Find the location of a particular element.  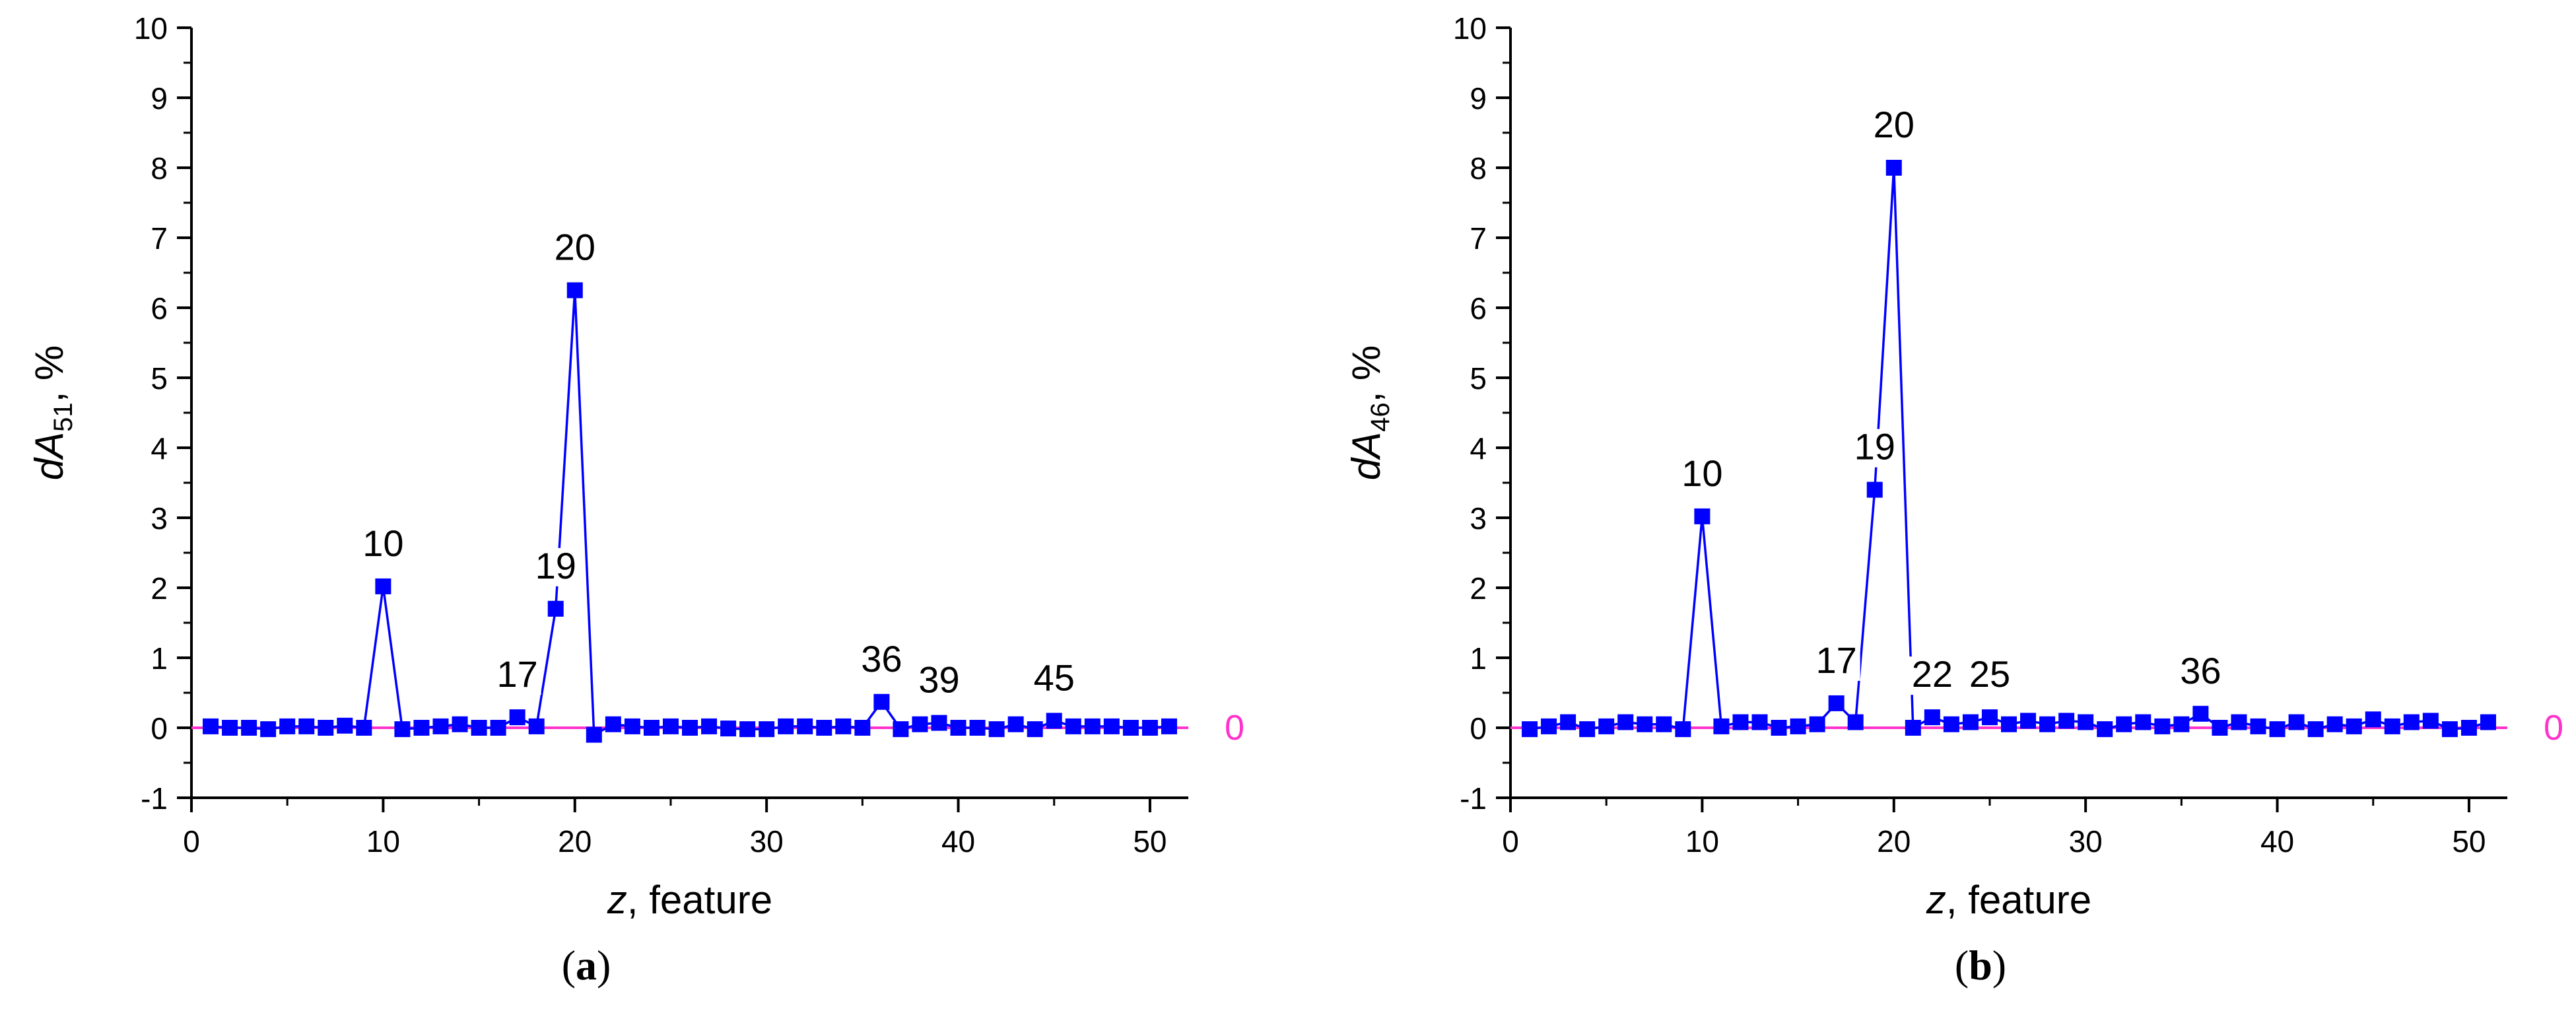

y-axis-label-subscript: 51 is located at coordinates (64, 417).